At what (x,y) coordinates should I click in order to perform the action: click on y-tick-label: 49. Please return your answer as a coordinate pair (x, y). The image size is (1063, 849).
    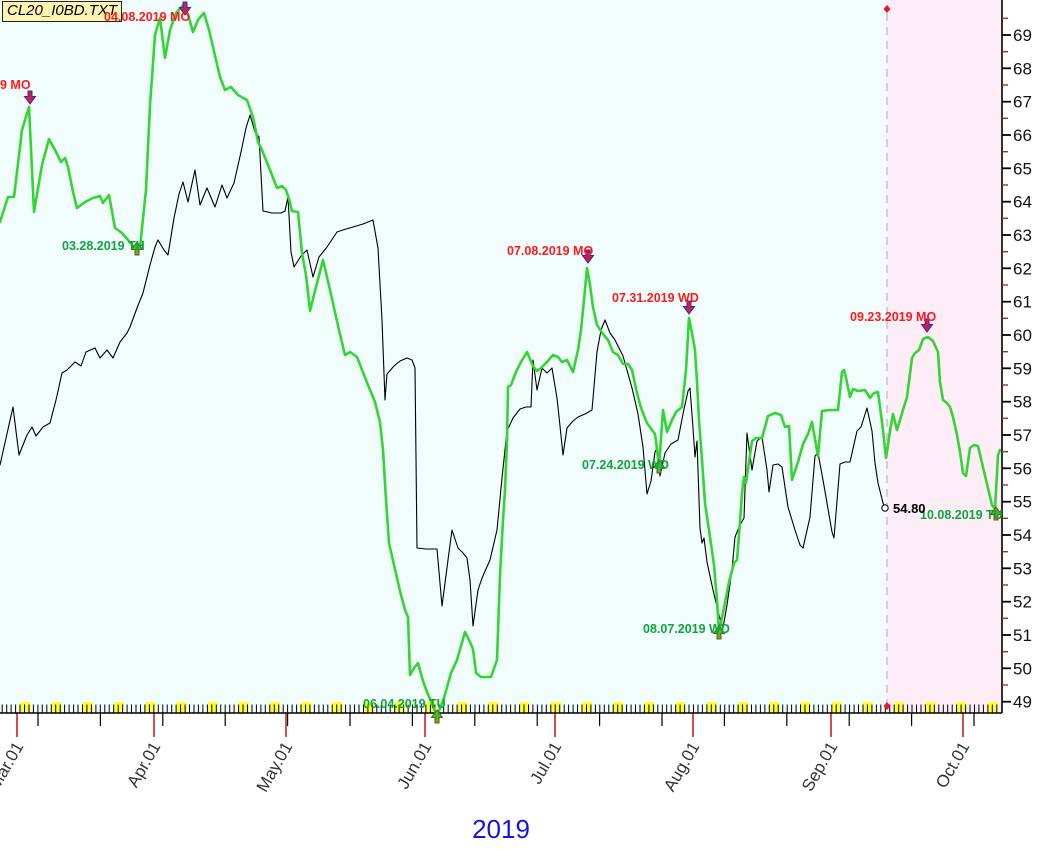
    Looking at the image, I should click on (1022, 702).